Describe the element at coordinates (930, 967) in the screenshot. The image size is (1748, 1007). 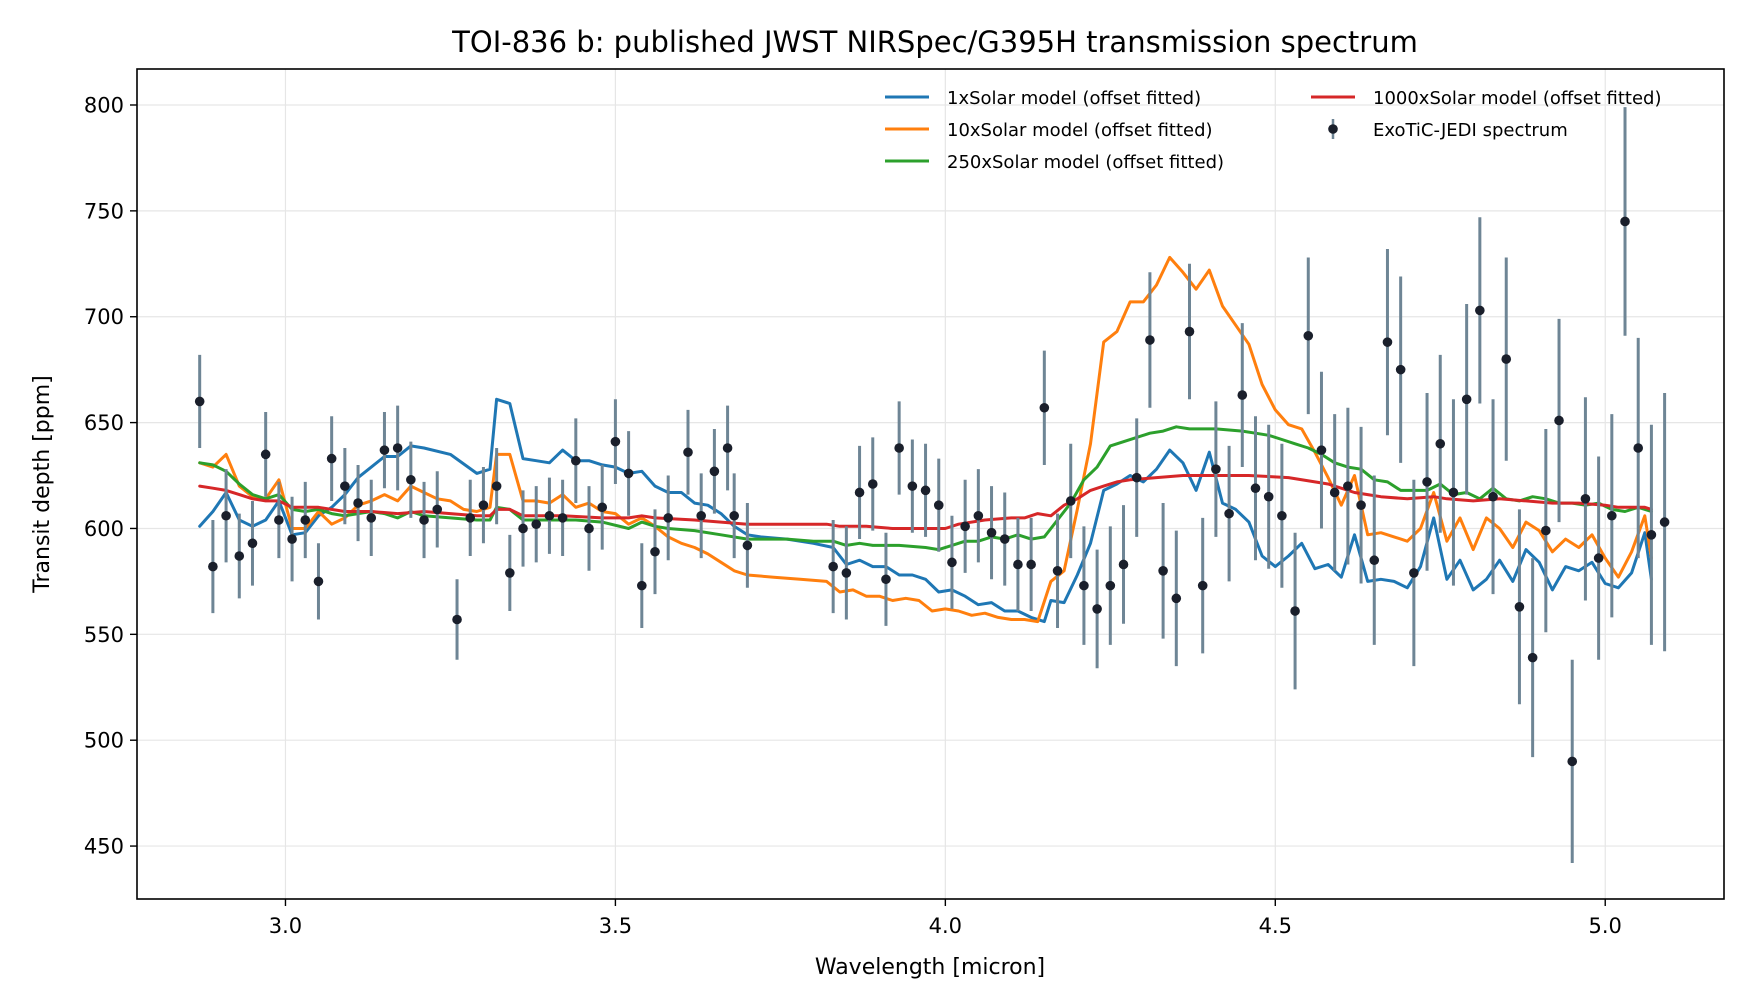
I see `x-axis-label: Wavelength [micron]` at that location.